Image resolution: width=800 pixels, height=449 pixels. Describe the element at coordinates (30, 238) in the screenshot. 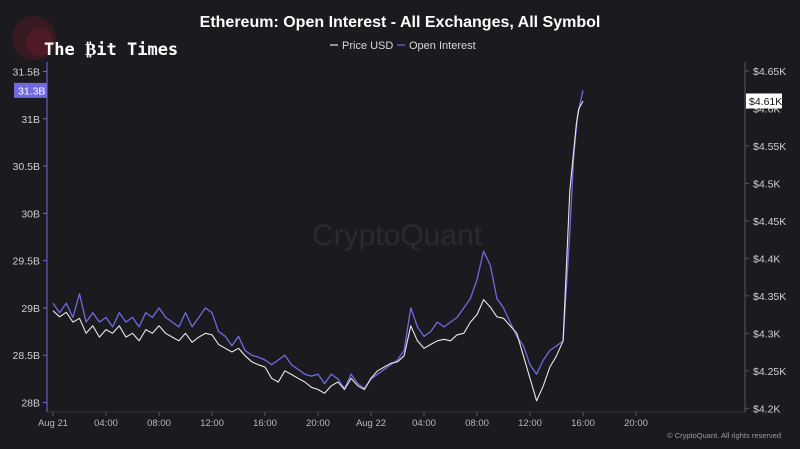

I see `left-axis: 28B 28.5B 29B 29.5B 30B 30.5B 31B 31.5B` at that location.